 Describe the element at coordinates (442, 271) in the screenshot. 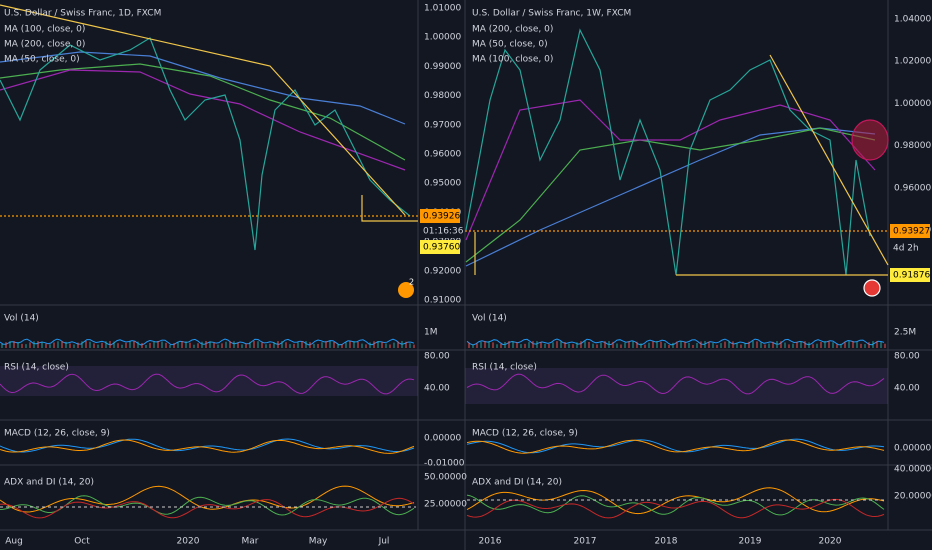

I see `price-tick-label: 0.92000` at that location.